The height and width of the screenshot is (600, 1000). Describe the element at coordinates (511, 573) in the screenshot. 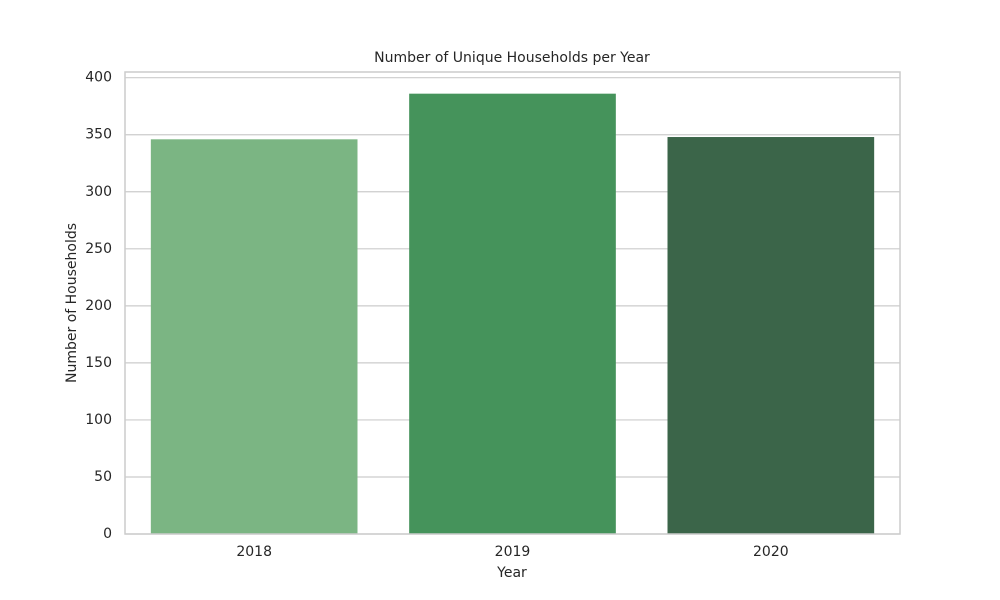

I see `x-axis-label: Year` at that location.